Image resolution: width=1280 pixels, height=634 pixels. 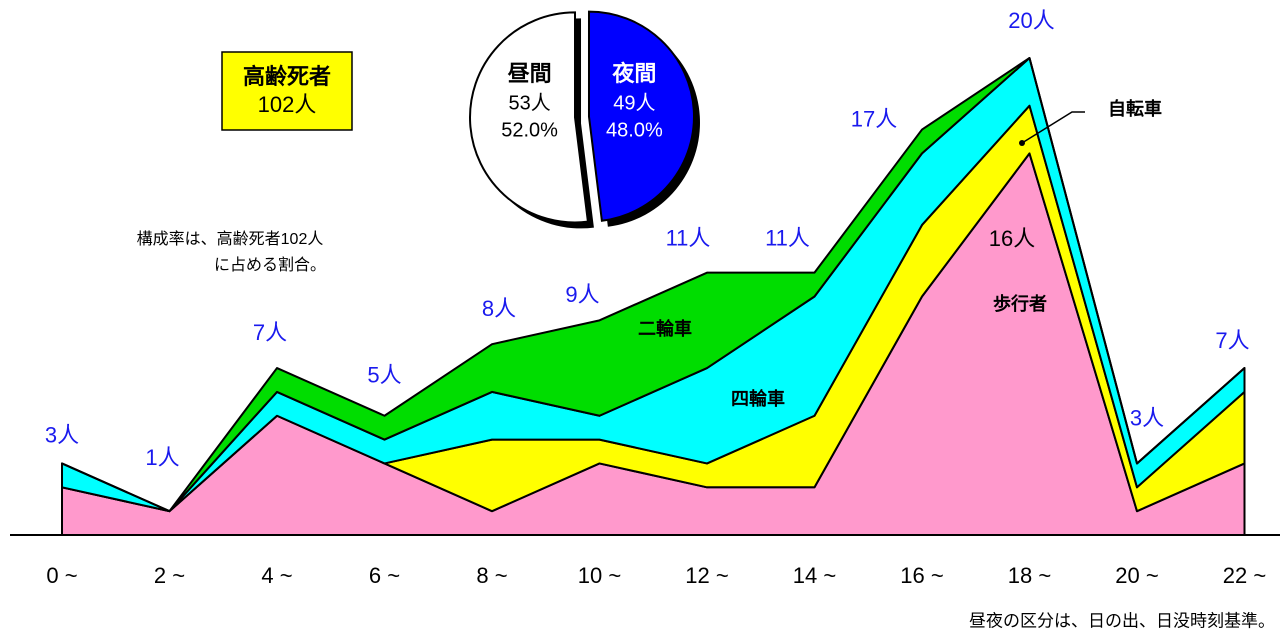 I want to click on box-value: 102人, so click(x=287, y=104).